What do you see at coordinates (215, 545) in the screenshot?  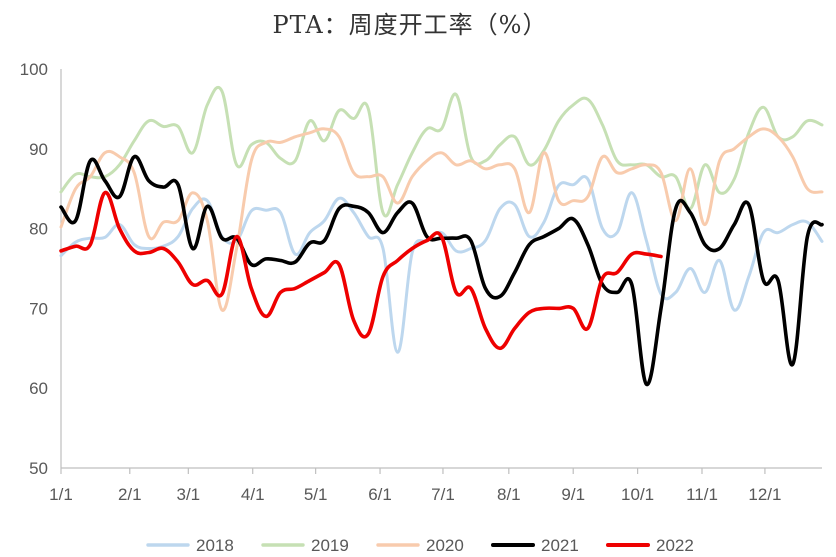 I see `legend-label-2018: 2018` at bounding box center [215, 545].